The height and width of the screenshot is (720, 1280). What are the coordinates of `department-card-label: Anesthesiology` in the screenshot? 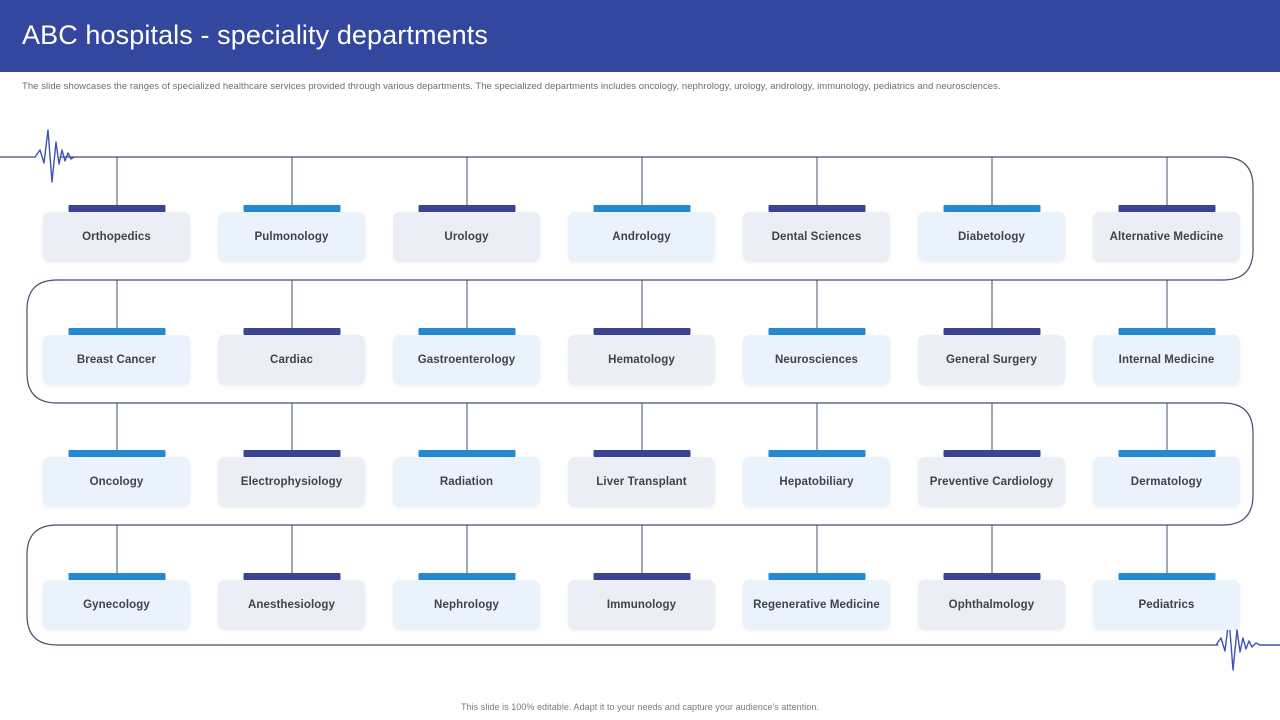 It's located at (291, 604).